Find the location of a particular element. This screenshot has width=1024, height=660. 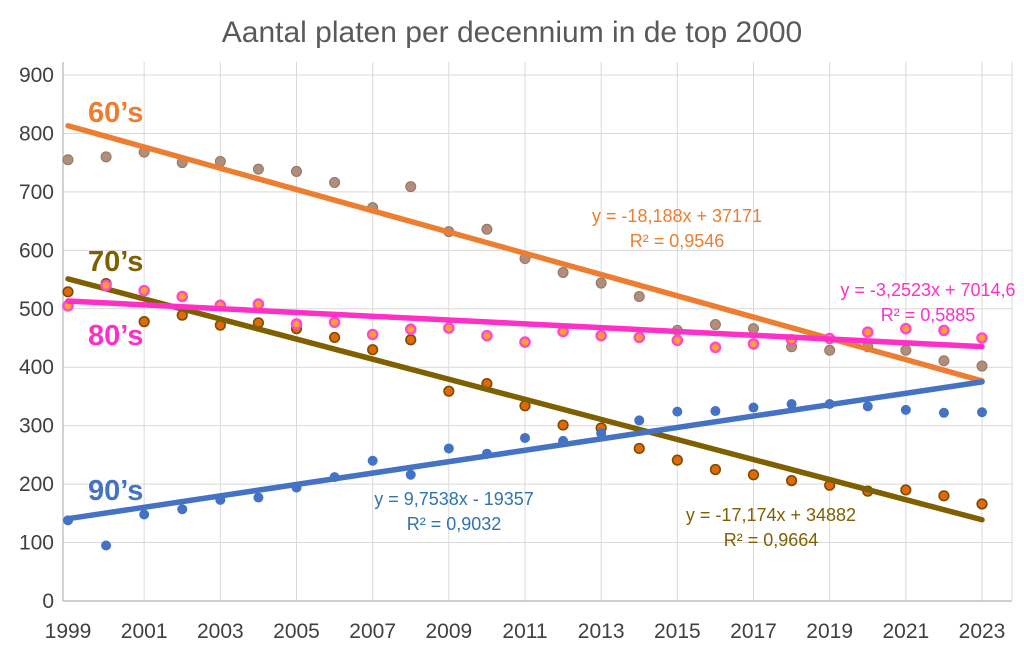

point-60s-2006 is located at coordinates (335, 183).